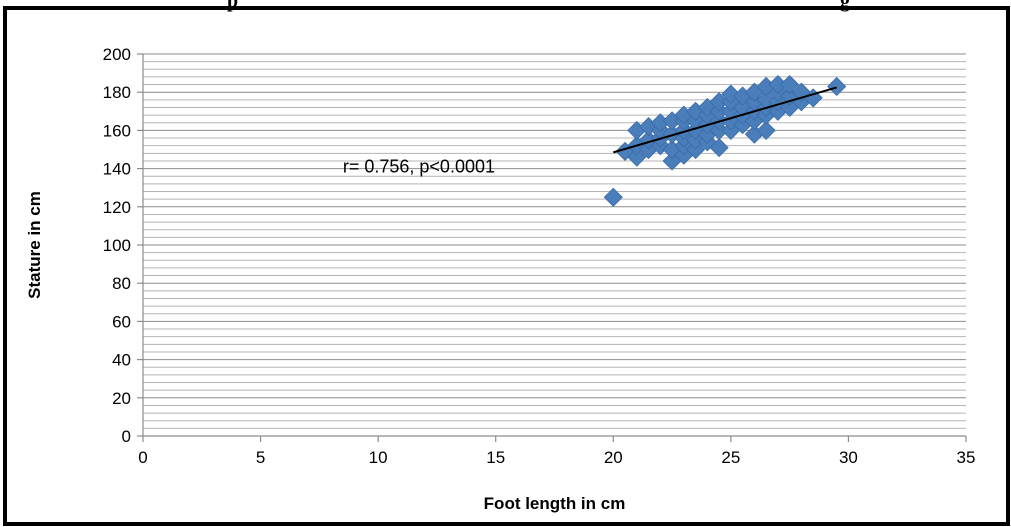  Describe the element at coordinates (613, 457) in the screenshot. I see `x-tick-label: 20` at that location.